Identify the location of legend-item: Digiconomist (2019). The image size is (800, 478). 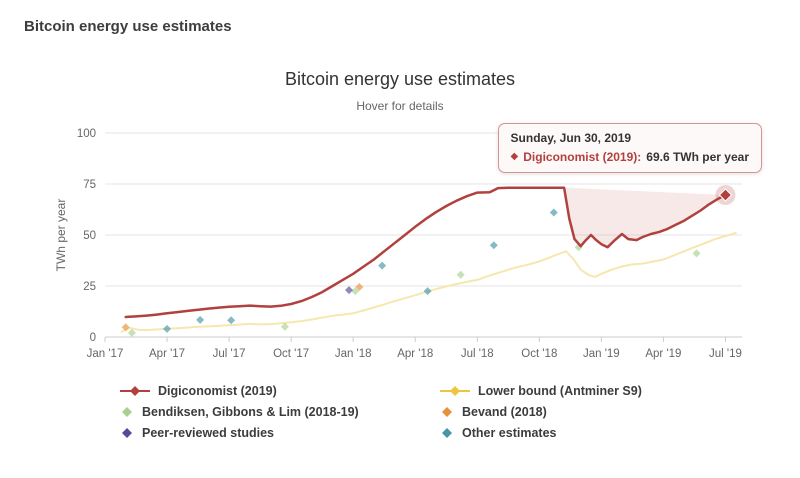
(270, 391).